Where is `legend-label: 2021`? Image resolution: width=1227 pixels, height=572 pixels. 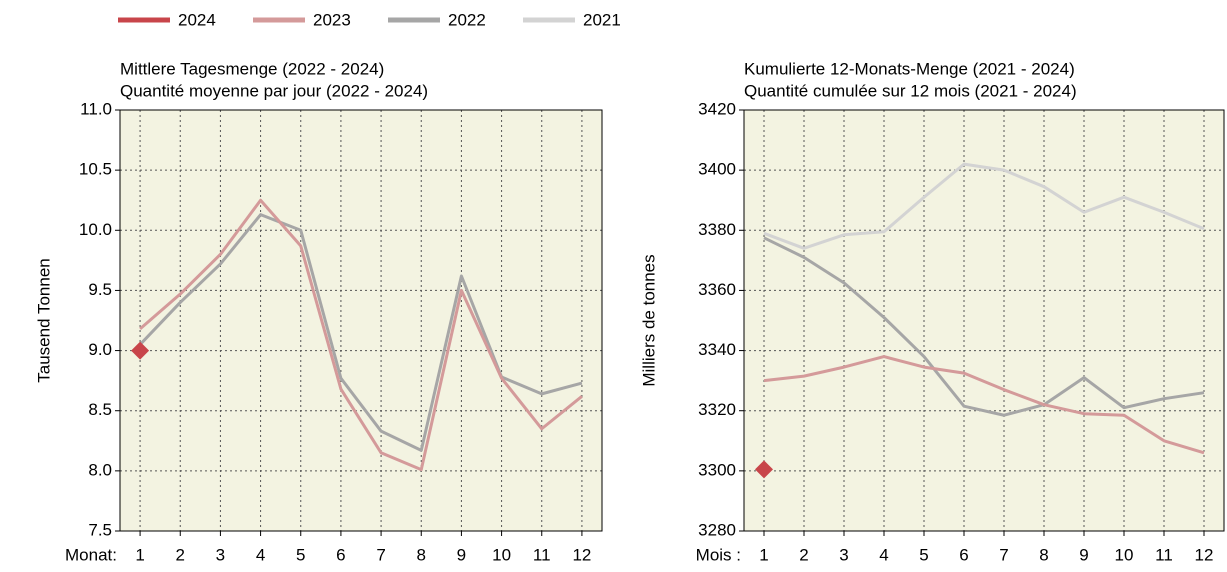 legend-label: 2021 is located at coordinates (602, 19).